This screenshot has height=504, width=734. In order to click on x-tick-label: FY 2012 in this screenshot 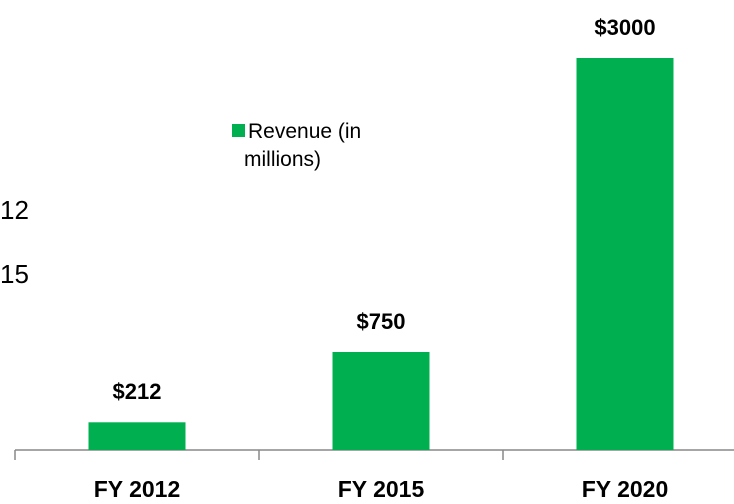, I will do `click(137, 489)`.